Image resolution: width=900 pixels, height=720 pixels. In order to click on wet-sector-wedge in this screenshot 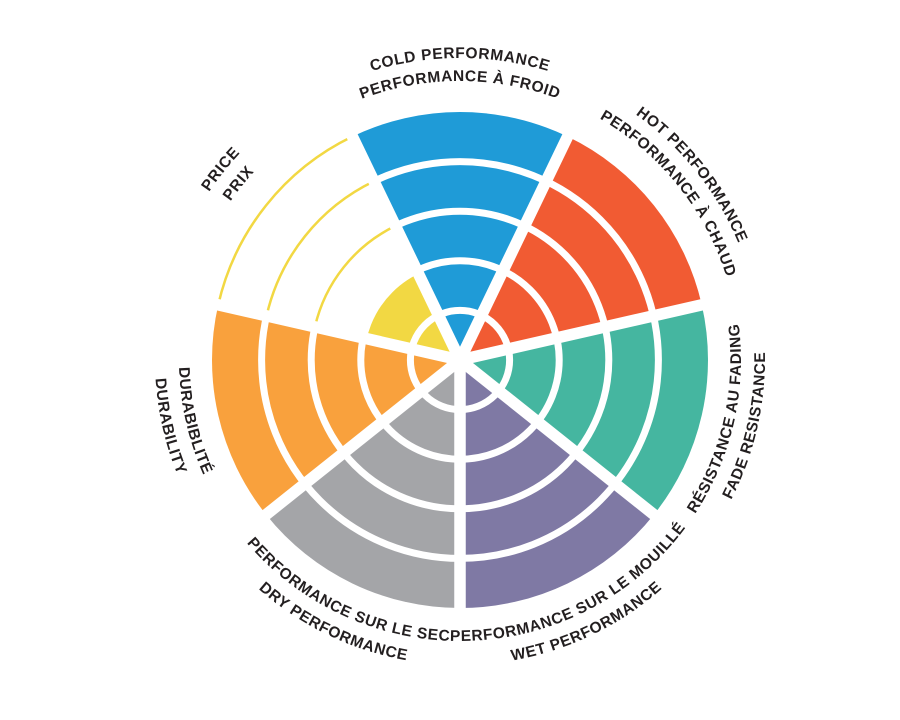, I will do `click(557, 484)`.